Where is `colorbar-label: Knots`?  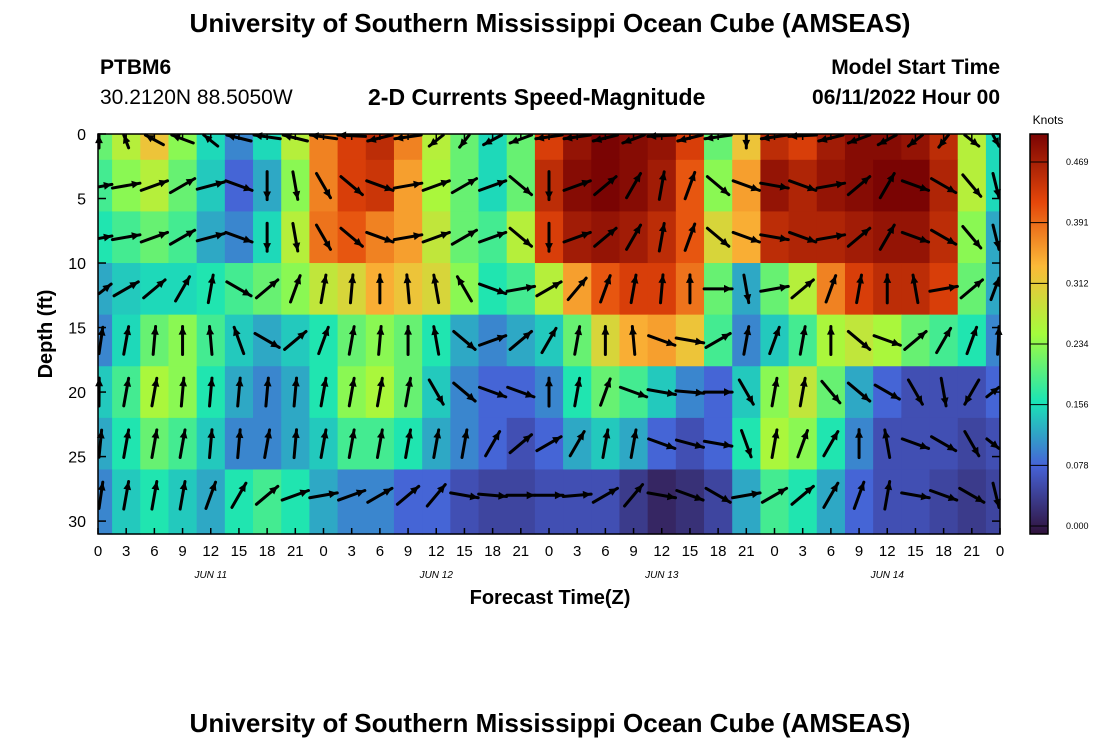
colorbar-label: Knots is located at coordinates (1048, 120).